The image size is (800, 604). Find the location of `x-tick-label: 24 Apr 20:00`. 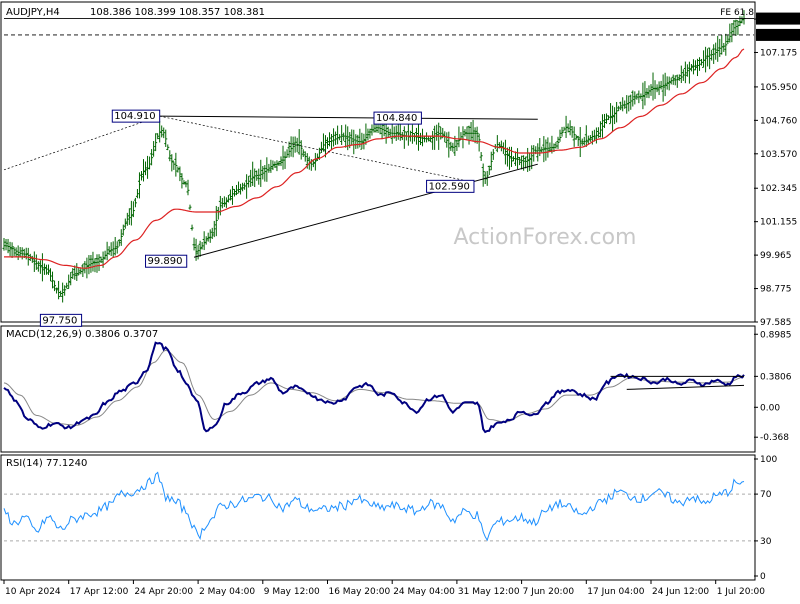

x-tick-label: 24 Apr 20:00 is located at coordinates (163, 592).